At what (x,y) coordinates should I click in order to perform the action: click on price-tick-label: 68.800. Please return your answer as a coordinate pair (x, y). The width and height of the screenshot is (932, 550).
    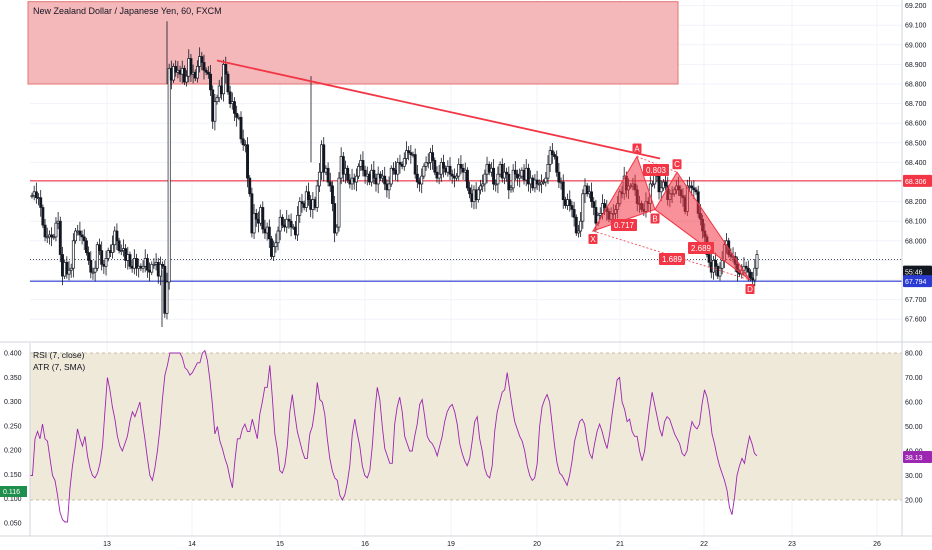
    Looking at the image, I should click on (916, 85).